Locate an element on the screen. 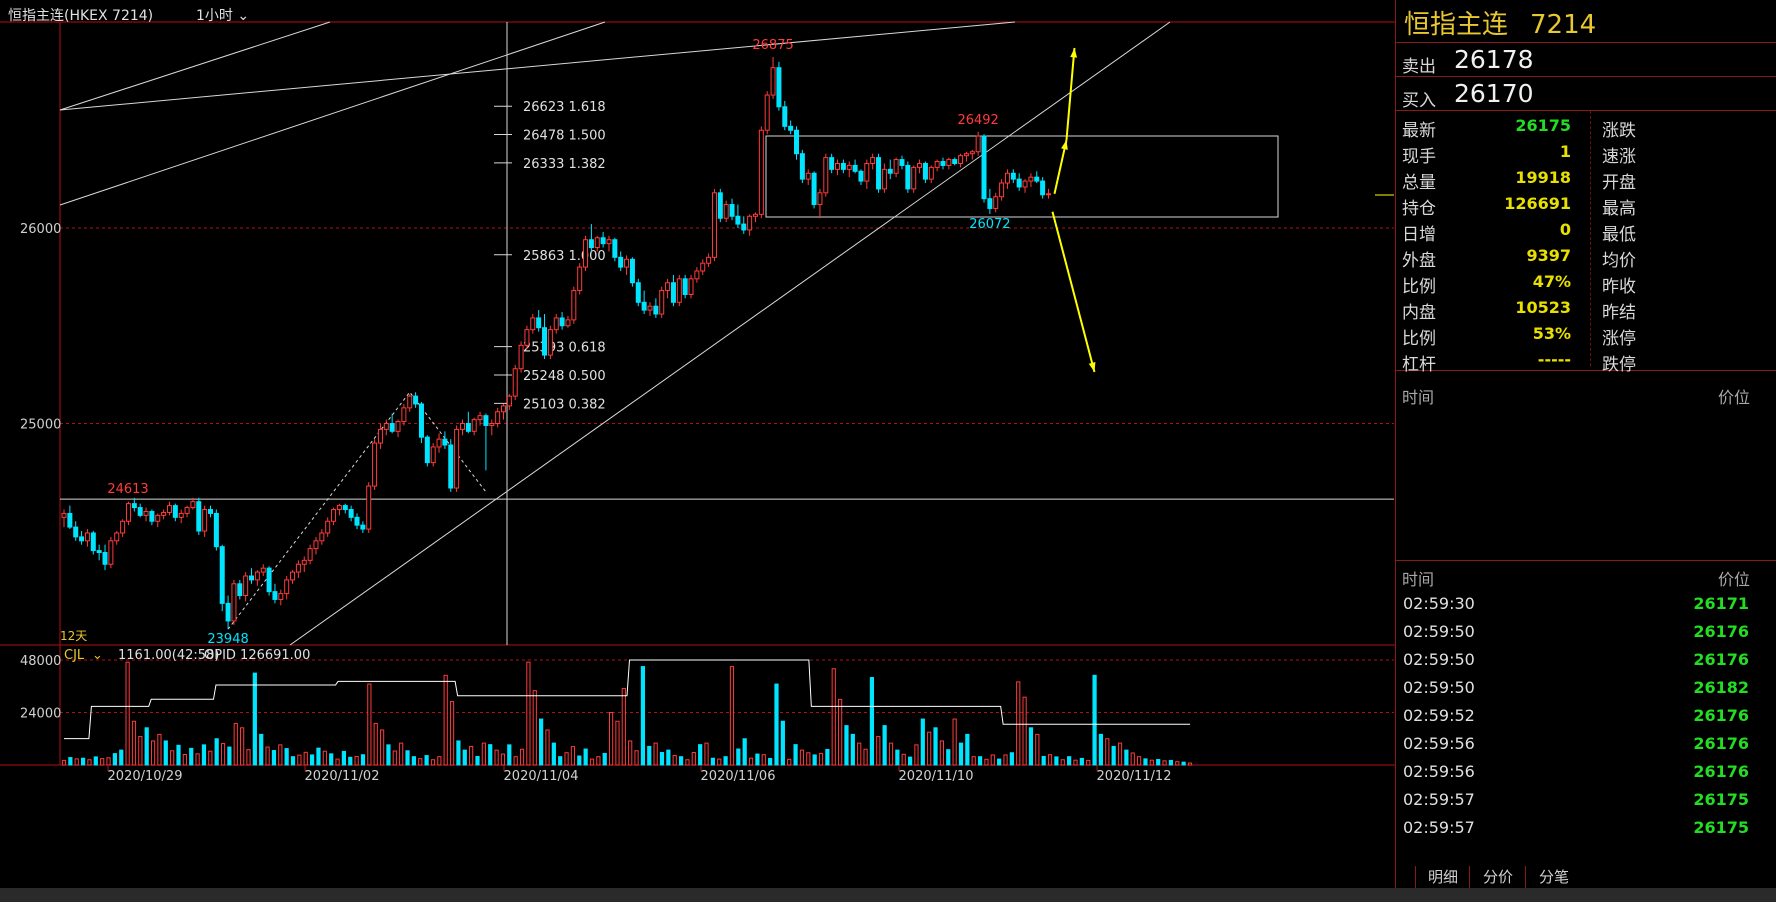 This screenshot has width=1776, height=902. tick-row: 02:59:30 26171 is located at coordinates (1586, 604).